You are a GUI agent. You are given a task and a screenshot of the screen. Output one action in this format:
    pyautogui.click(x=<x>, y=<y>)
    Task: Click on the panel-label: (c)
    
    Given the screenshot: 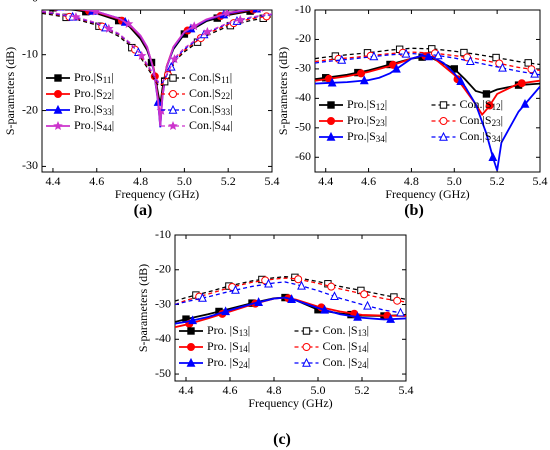 What is the action you would take?
    pyautogui.click(x=282, y=439)
    